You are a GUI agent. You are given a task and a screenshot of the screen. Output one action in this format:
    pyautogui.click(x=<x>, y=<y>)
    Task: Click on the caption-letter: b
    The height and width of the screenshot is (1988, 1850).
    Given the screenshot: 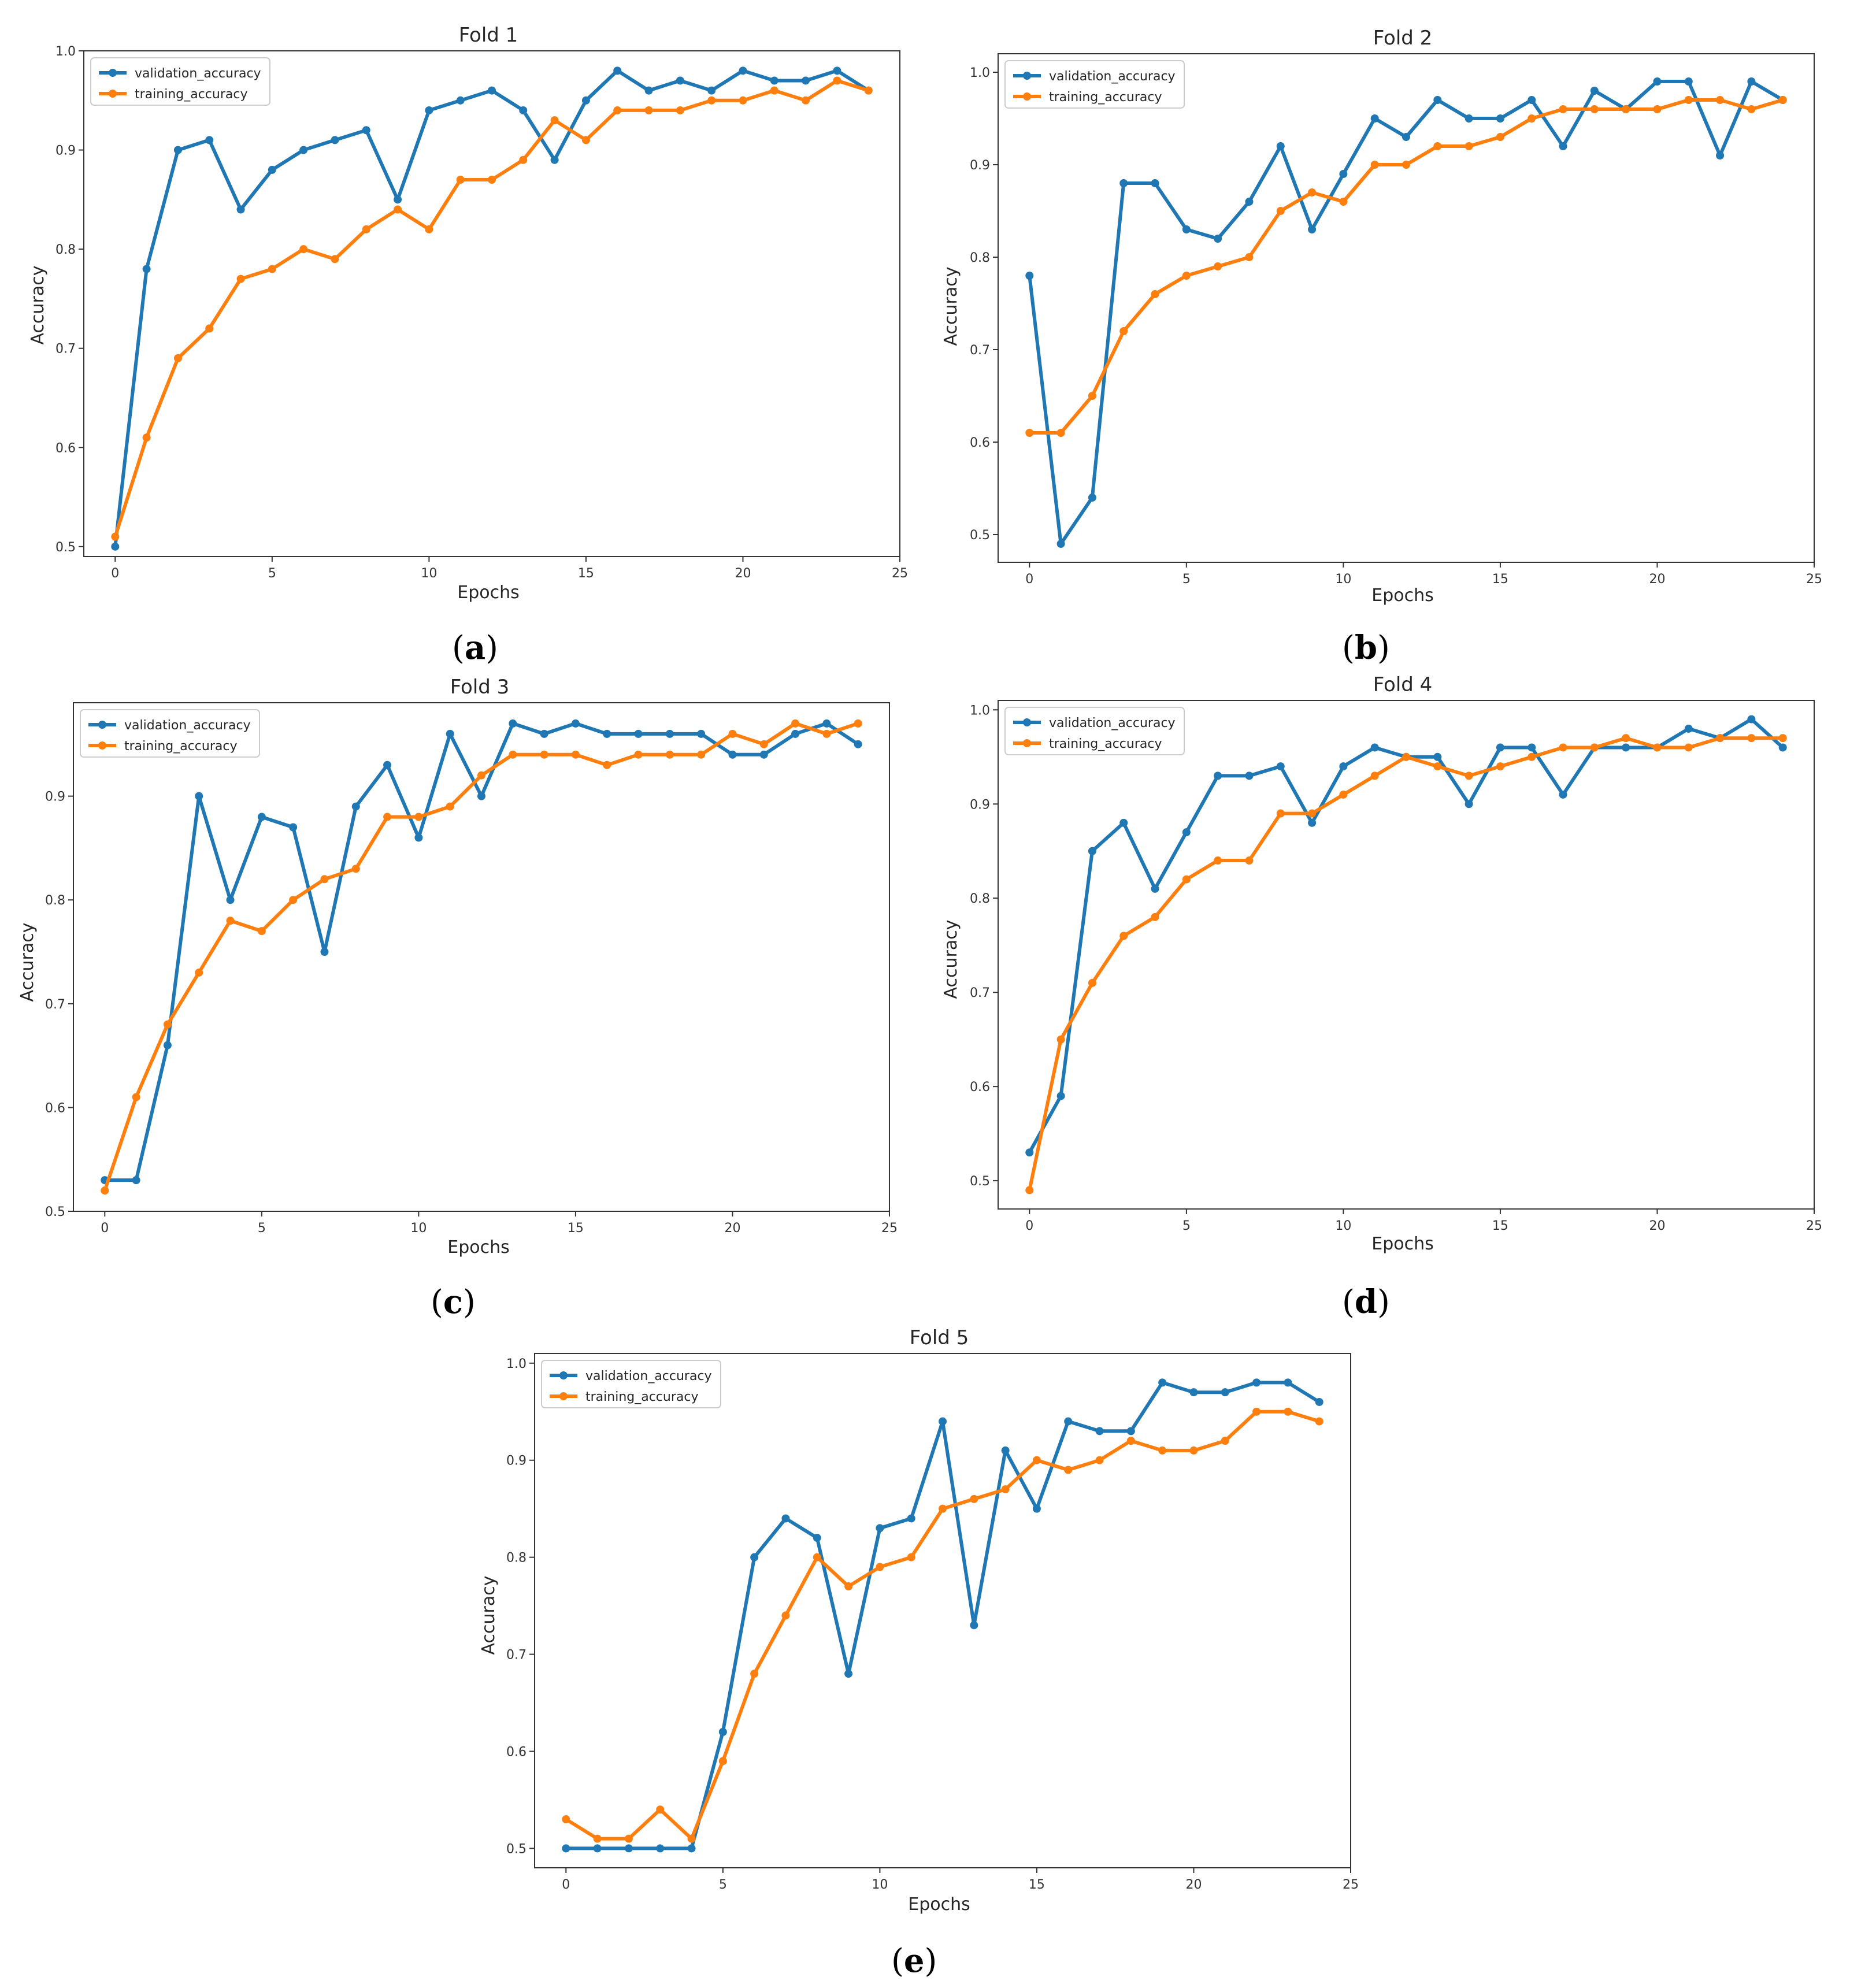 What is the action you would take?
    pyautogui.click(x=1366, y=648)
    